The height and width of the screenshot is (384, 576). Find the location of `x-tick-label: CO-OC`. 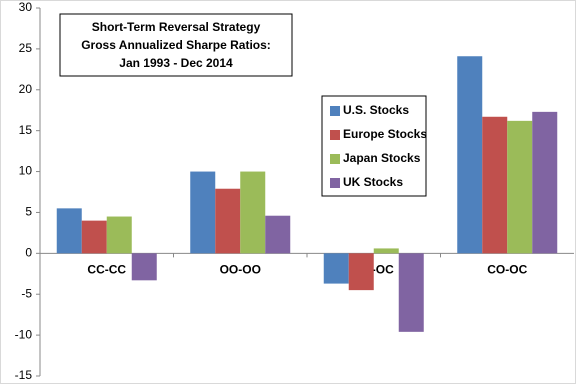

x-tick-label: CO-OC is located at coordinates (507, 270).